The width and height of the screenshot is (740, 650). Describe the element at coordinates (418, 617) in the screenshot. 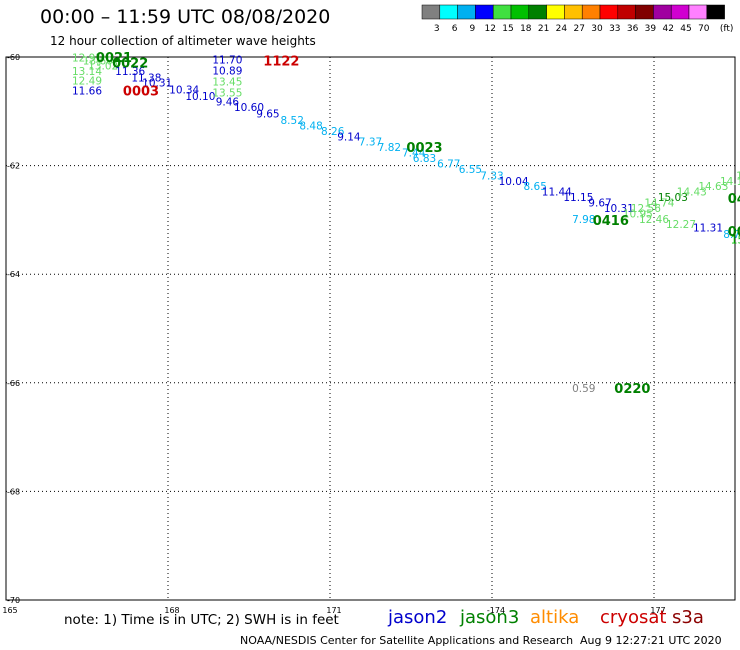

I see `legend-jason2: jason2` at that location.